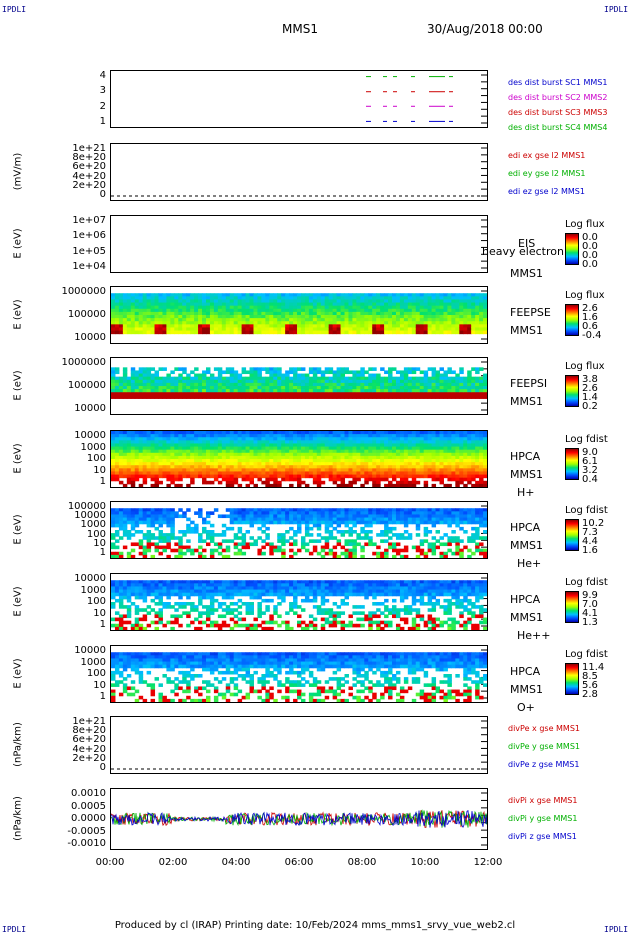 This screenshot has width=630, height=934. Describe the element at coordinates (590, 452) in the screenshot. I see `panel-5-colorbar-value: 9.0` at that location.